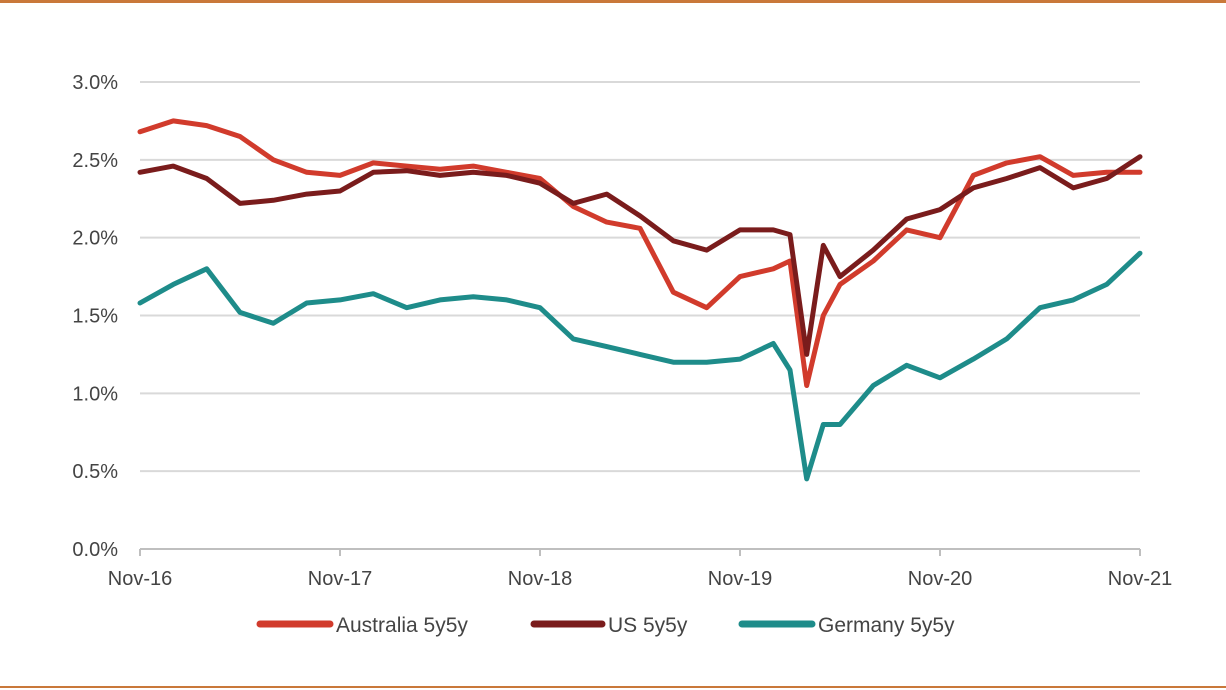 This screenshot has height=690, width=1226. What do you see at coordinates (95, 83) in the screenshot?
I see `y-tick-label: 3.0%` at bounding box center [95, 83].